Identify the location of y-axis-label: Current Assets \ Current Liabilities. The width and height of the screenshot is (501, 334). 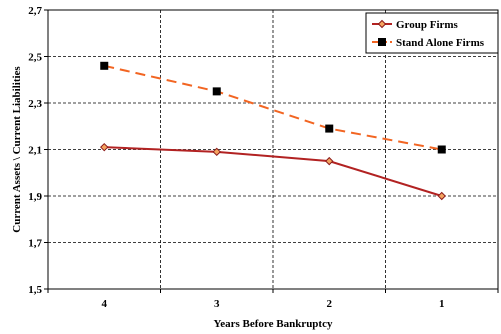
(17, 149).